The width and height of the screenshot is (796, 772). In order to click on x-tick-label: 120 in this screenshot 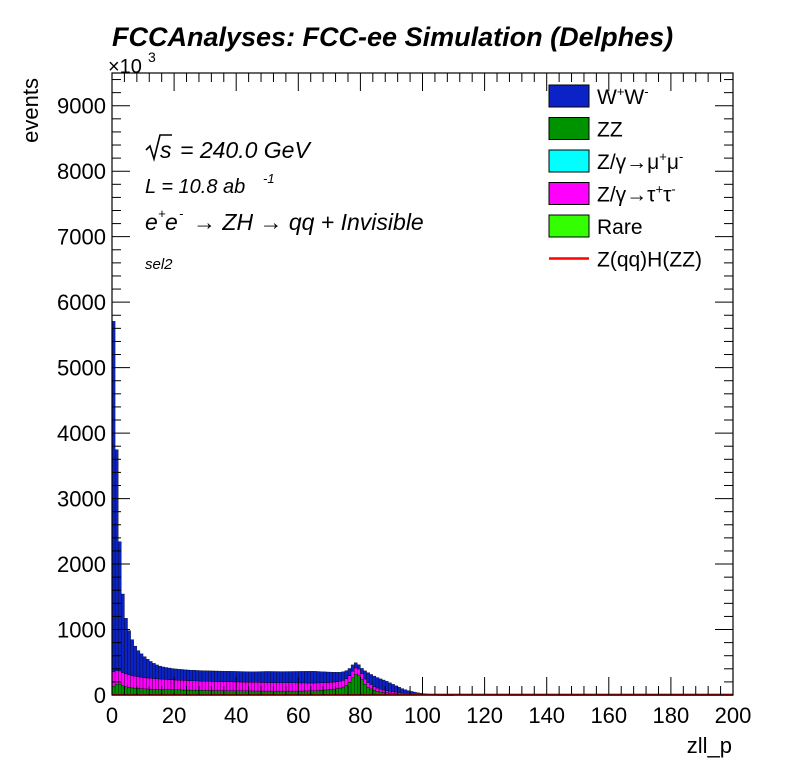, I will do `click(484, 715)`.